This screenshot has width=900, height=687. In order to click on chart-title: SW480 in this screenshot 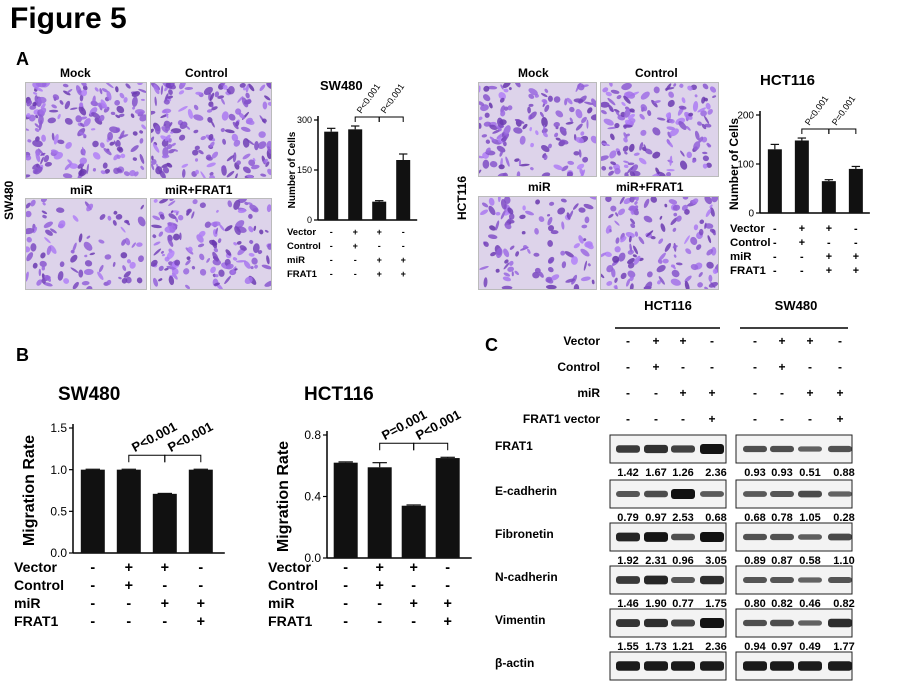, I will do `click(341, 85)`.